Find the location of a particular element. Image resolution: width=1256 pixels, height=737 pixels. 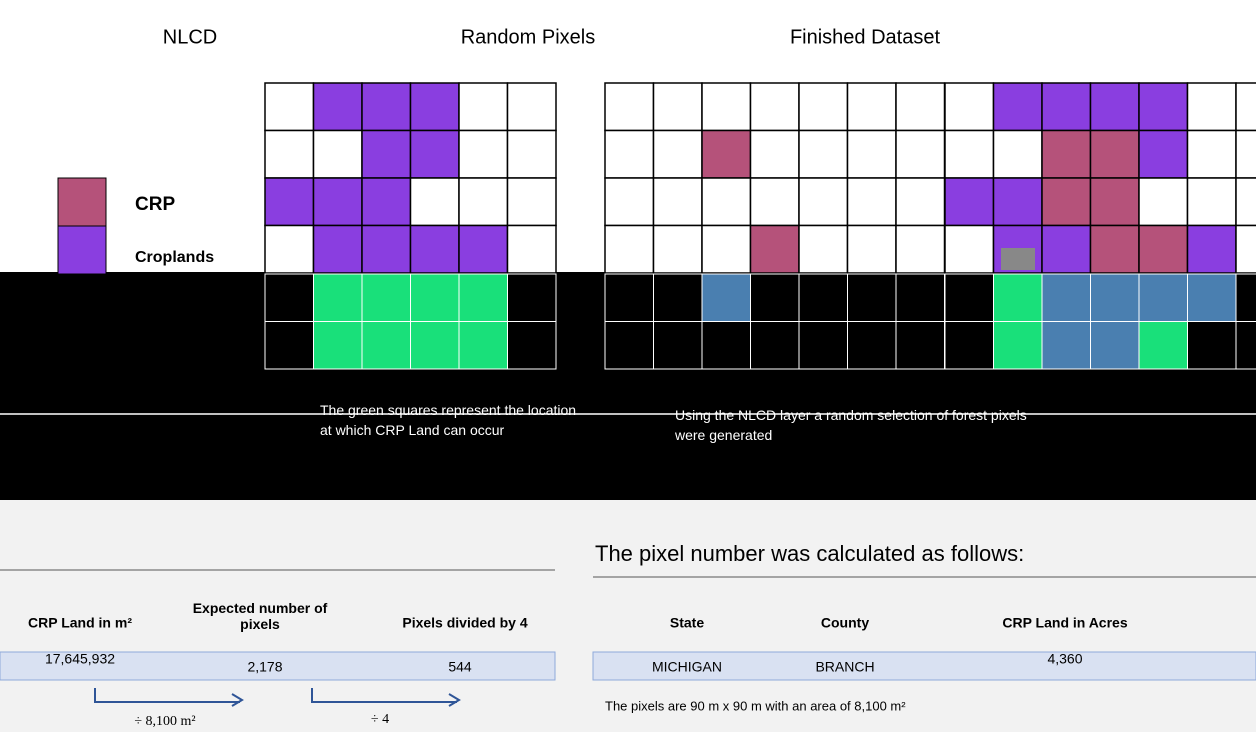

cell: 4,360 is located at coordinates (1064, 659).